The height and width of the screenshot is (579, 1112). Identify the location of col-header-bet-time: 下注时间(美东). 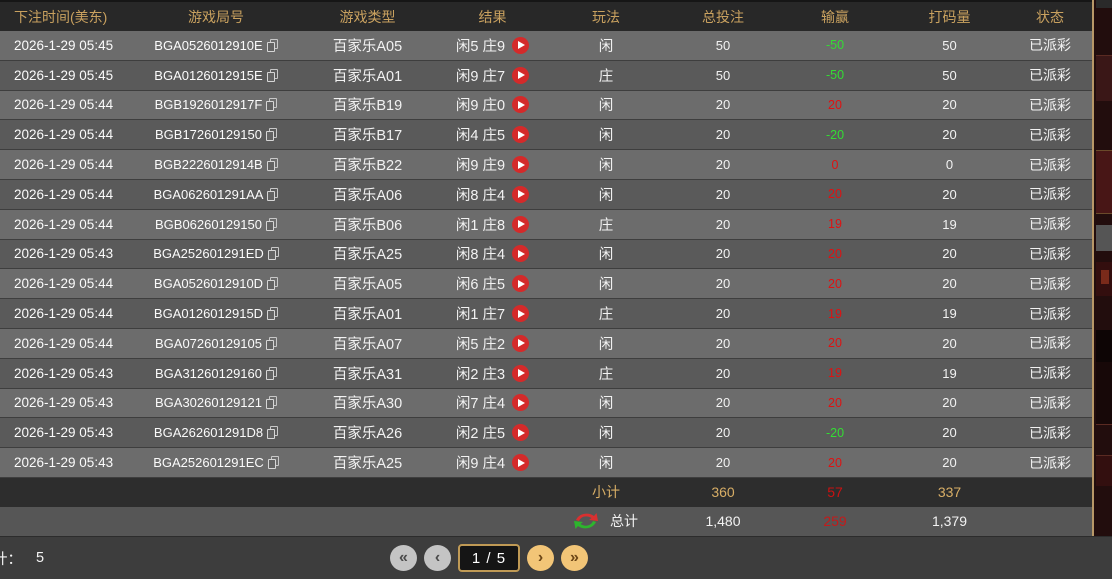
(61, 16).